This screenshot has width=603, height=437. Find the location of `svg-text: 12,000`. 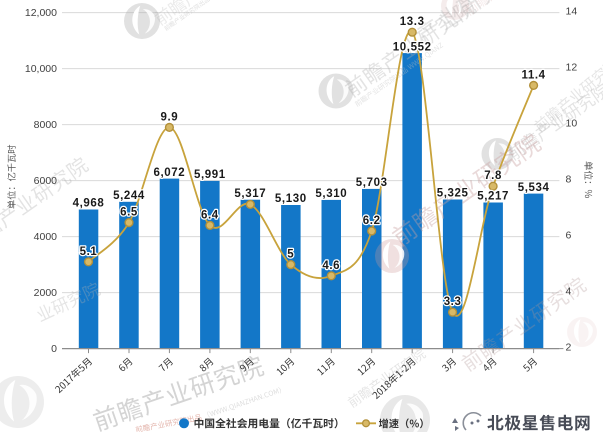

svg-text: 12,000 is located at coordinates (41, 13).